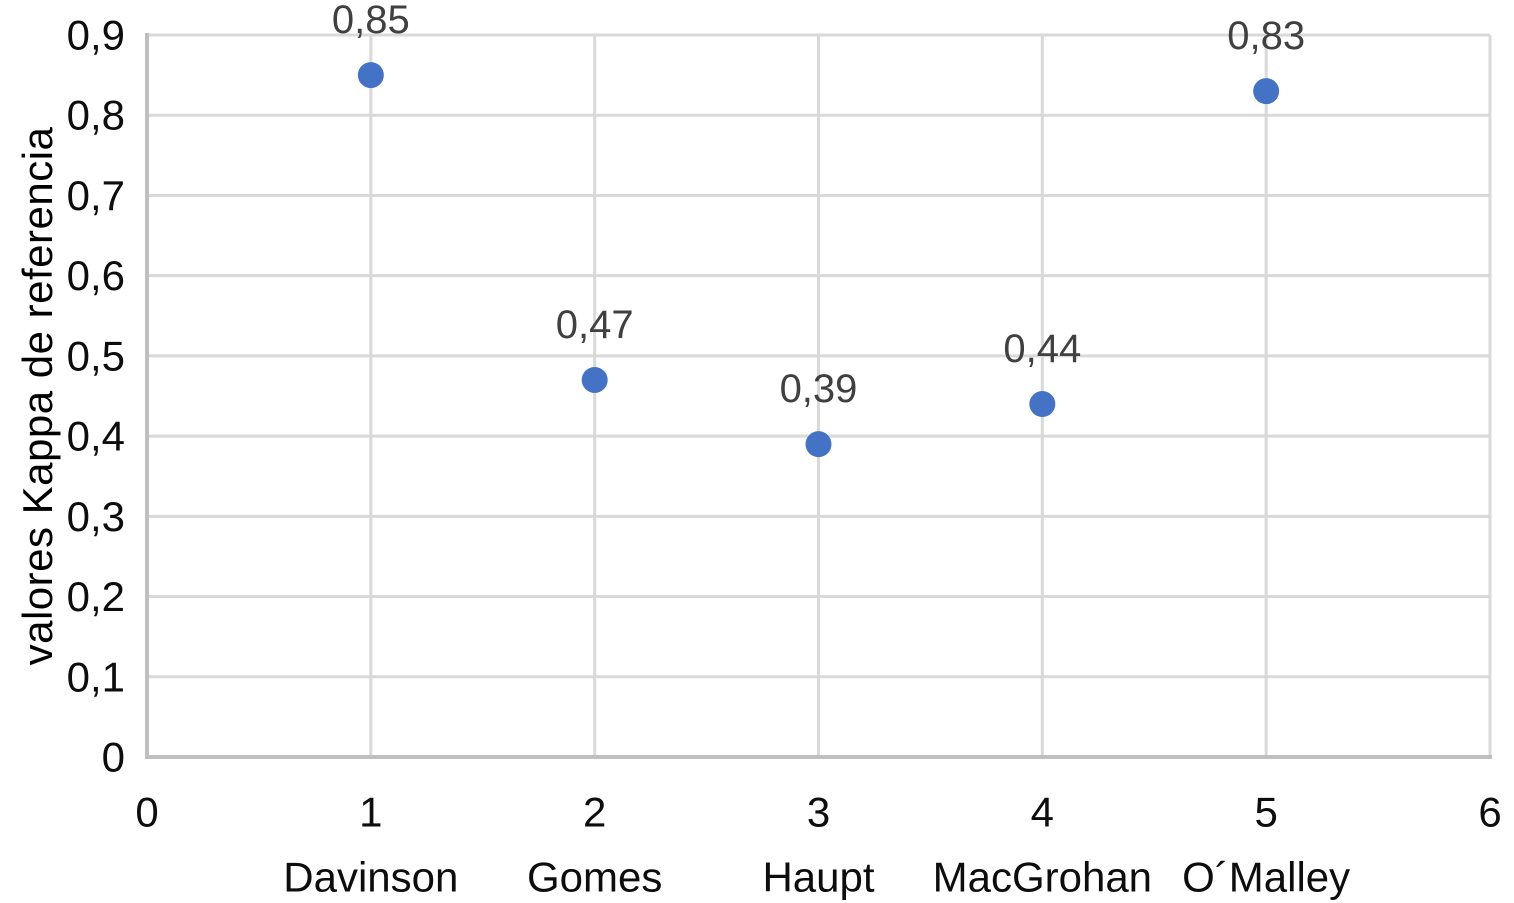 This screenshot has width=1514, height=903. What do you see at coordinates (595, 325) in the screenshot?
I see `data-point-label: 0,47` at bounding box center [595, 325].